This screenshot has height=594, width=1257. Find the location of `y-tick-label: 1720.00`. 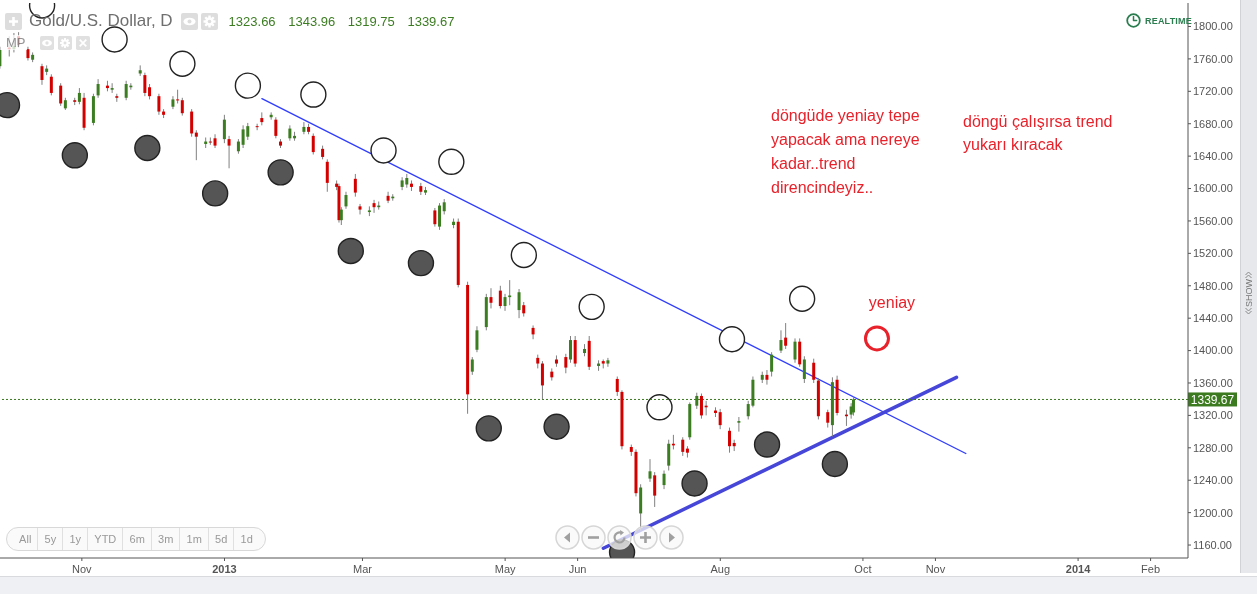

y-tick-label: 1720.00 is located at coordinates (1213, 91).